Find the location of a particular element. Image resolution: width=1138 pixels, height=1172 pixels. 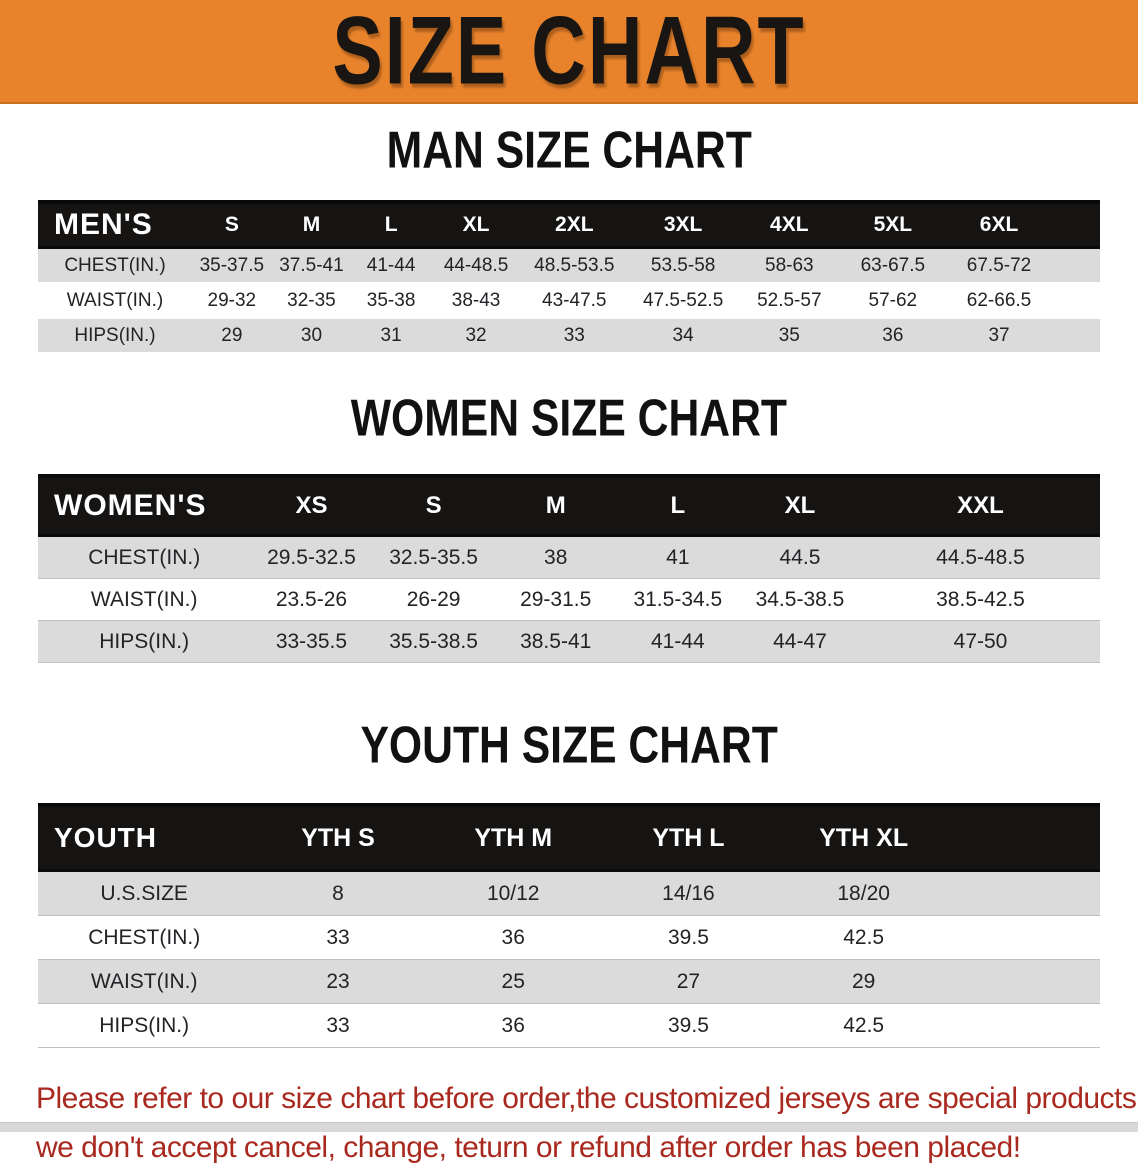

measure-value: 44-48.5 is located at coordinates (476, 265).